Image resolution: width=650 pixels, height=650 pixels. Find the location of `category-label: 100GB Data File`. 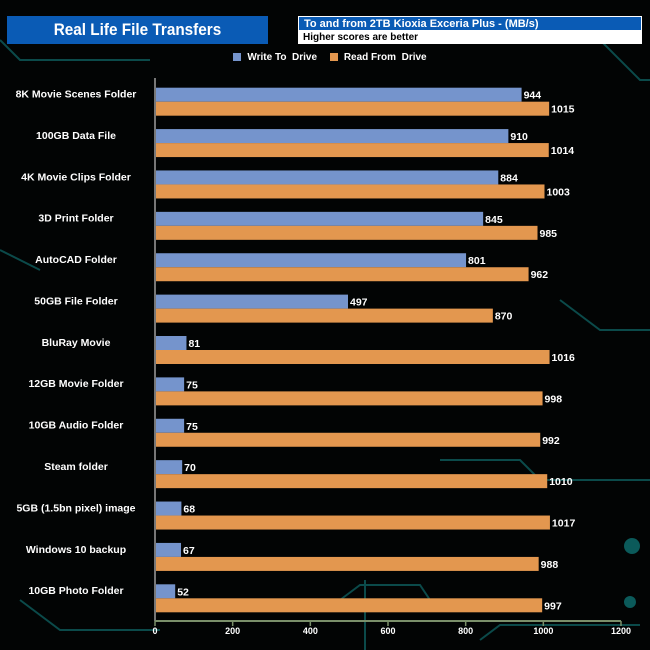

category-label: 100GB Data File is located at coordinates (76, 136).